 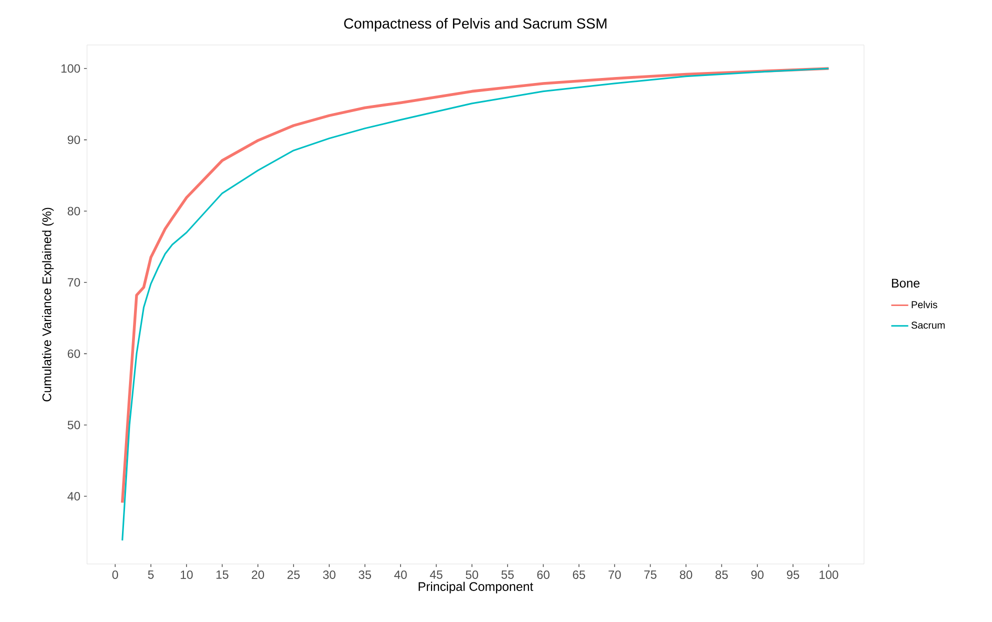 What do you see at coordinates (48, 305) in the screenshot?
I see `y-axis-title: Cumulative Variance Explained (%)` at bounding box center [48, 305].